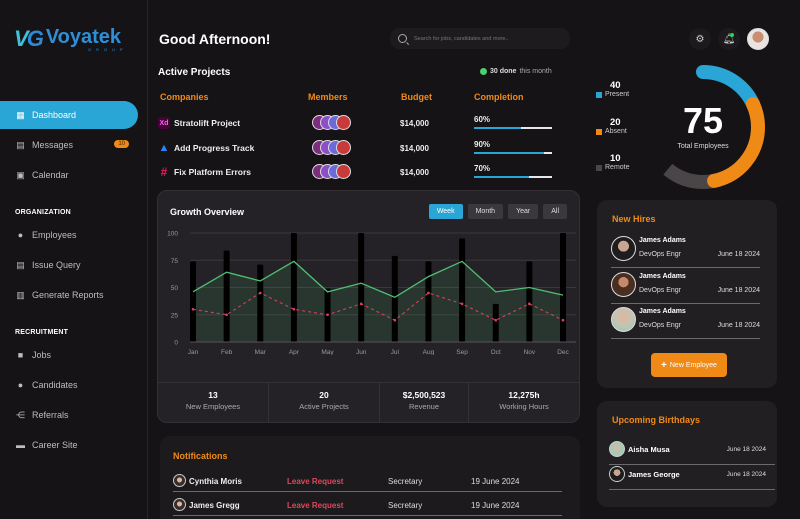  Describe the element at coordinates (175, 288) in the screenshot. I see `y-tick-label: 50` at that location.